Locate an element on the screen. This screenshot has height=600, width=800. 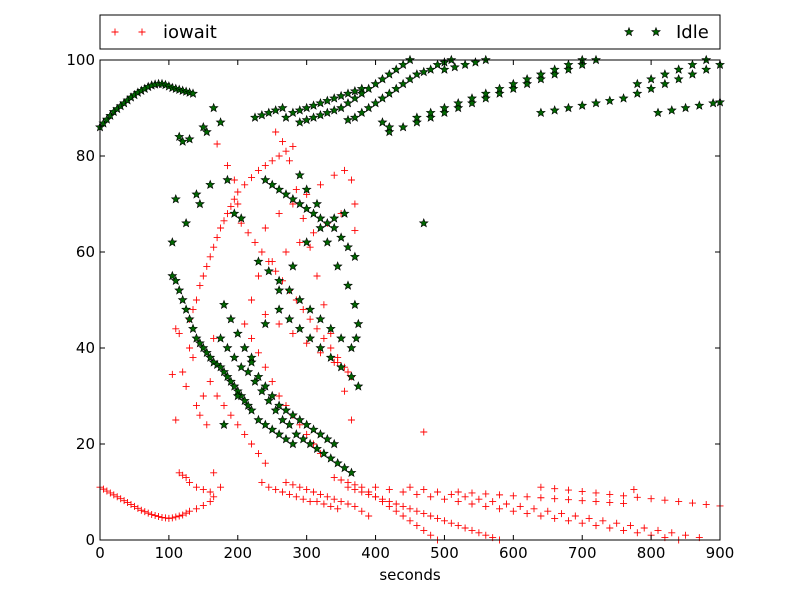
x-tick-label: 0 is located at coordinates (100, 553).